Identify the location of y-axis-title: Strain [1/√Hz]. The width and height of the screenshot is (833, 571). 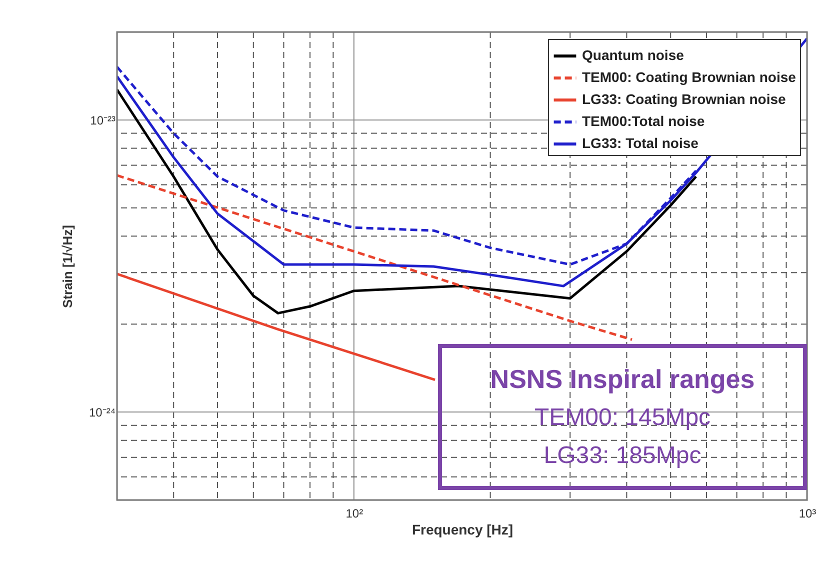
(67, 266).